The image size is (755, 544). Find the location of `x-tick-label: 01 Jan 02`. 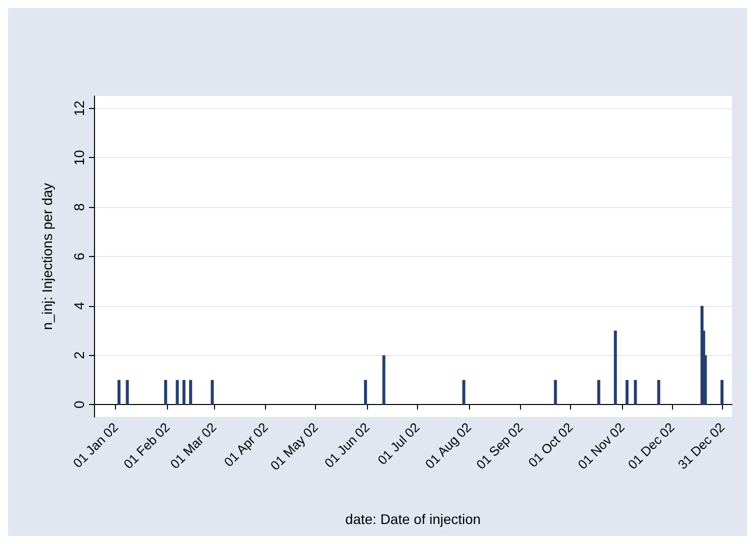

x-tick-label: 01 Jan 02 is located at coordinates (95, 445).